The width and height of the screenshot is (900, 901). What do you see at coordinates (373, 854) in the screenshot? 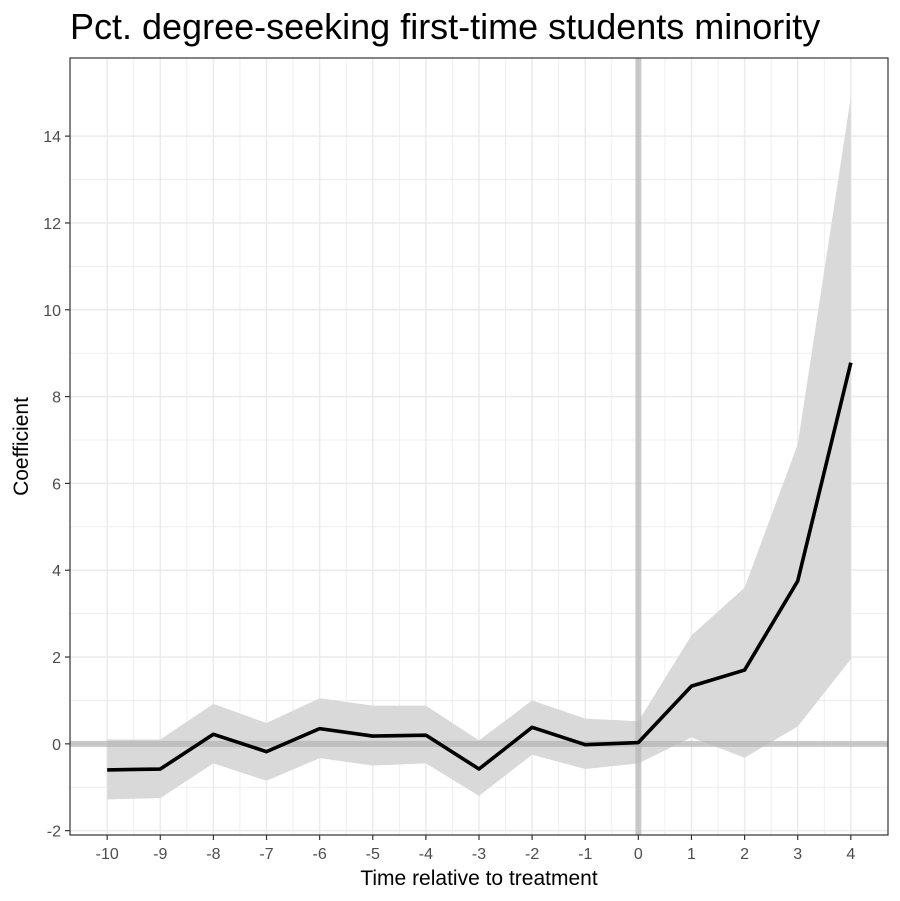
I see `x-tick-label: -5` at bounding box center [373, 854].